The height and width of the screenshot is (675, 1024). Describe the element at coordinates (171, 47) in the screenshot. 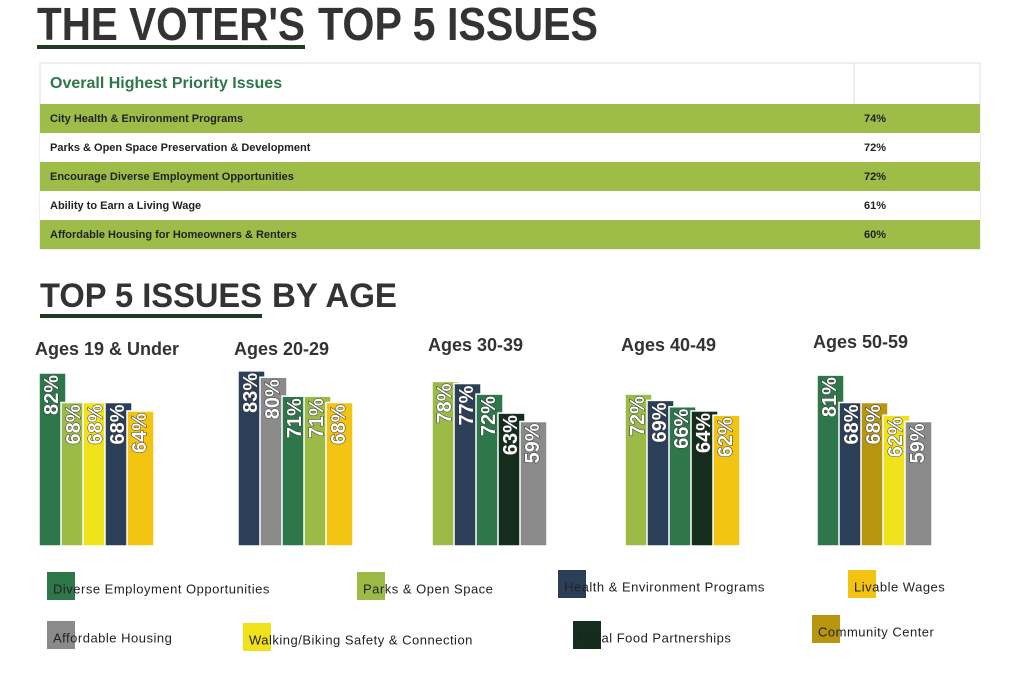

I see `title-underline` at that location.